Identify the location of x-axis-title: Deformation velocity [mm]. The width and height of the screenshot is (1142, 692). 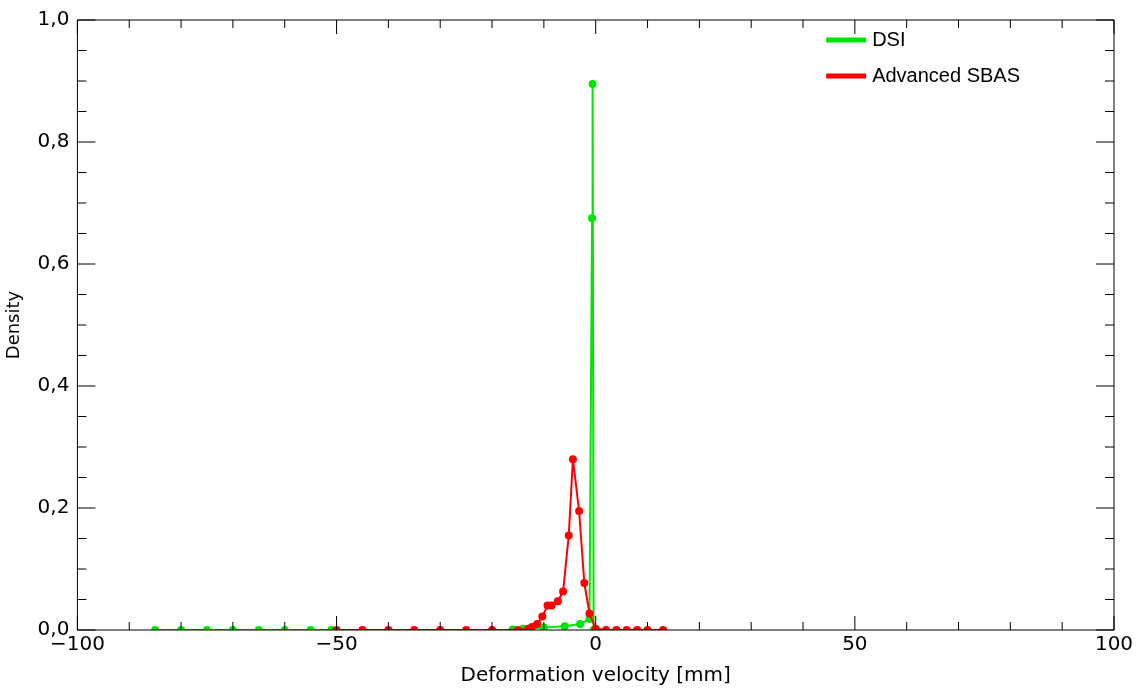
(595, 674).